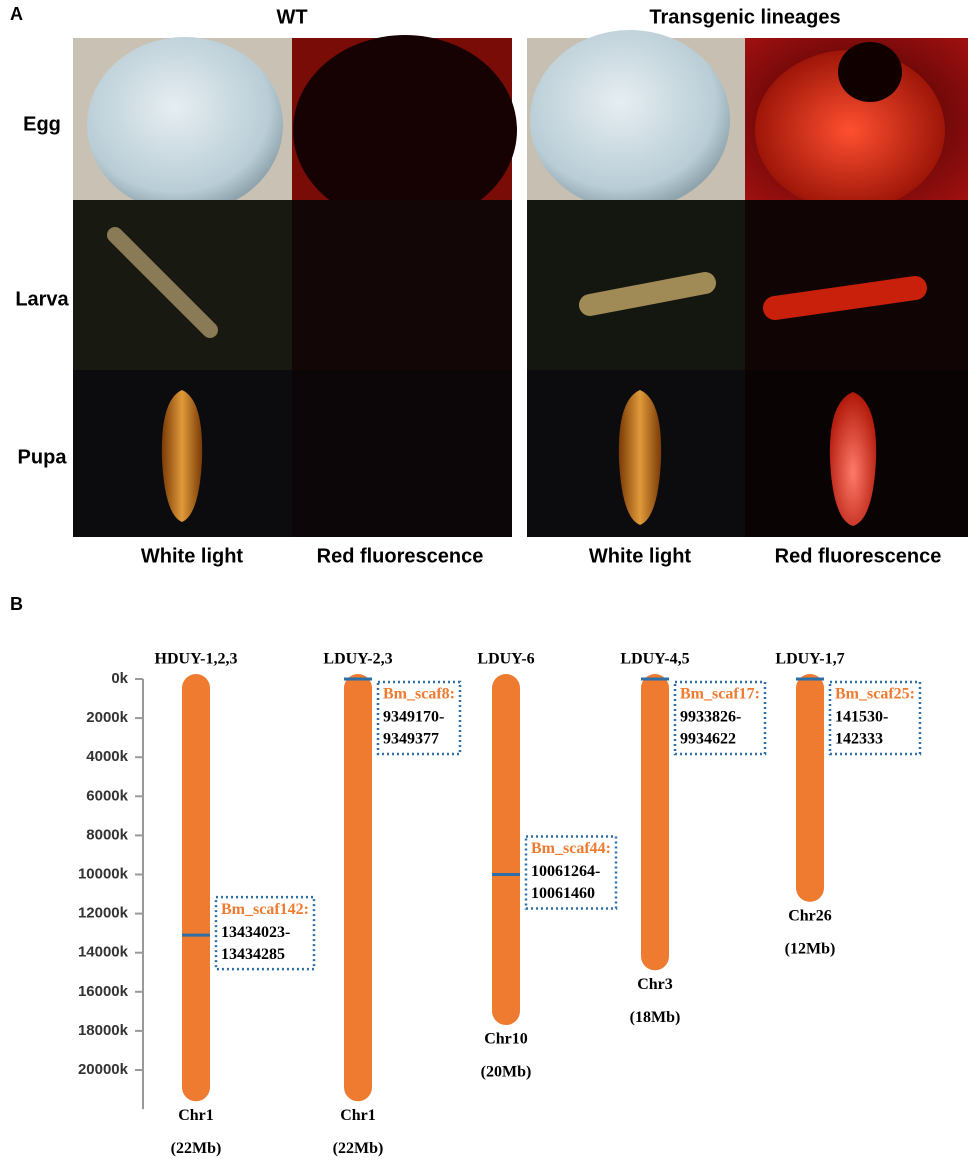  I want to click on y-tick-label: 0k, so click(119, 678).